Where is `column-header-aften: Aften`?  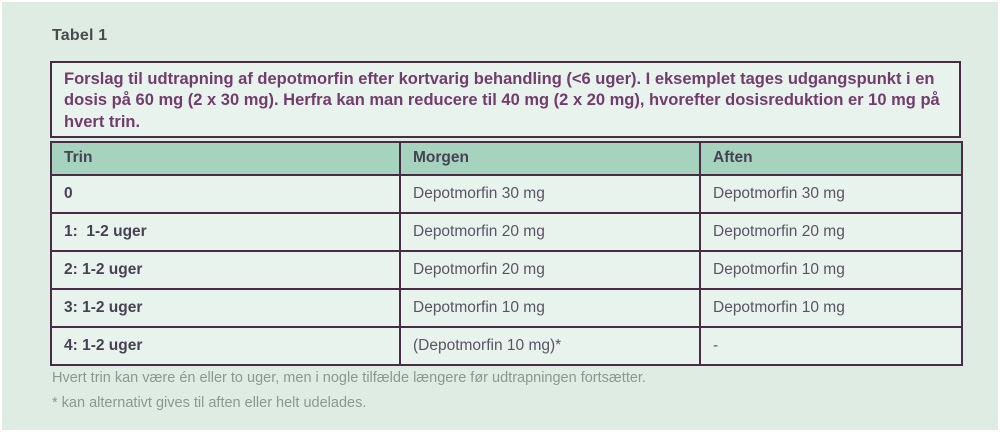 column-header-aften: Aften is located at coordinates (831, 158).